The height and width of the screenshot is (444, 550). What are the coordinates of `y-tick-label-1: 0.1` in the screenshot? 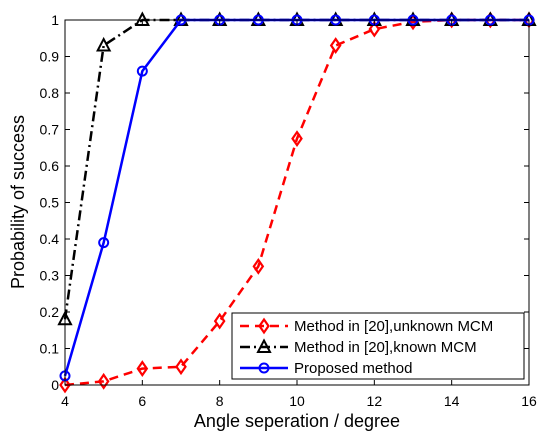 It's located at (50, 349).